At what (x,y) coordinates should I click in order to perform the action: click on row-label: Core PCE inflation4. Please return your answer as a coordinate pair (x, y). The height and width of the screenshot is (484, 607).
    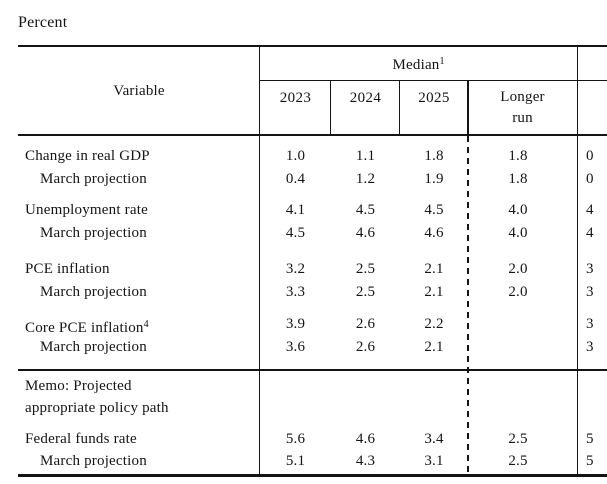
    Looking at the image, I should click on (87, 326).